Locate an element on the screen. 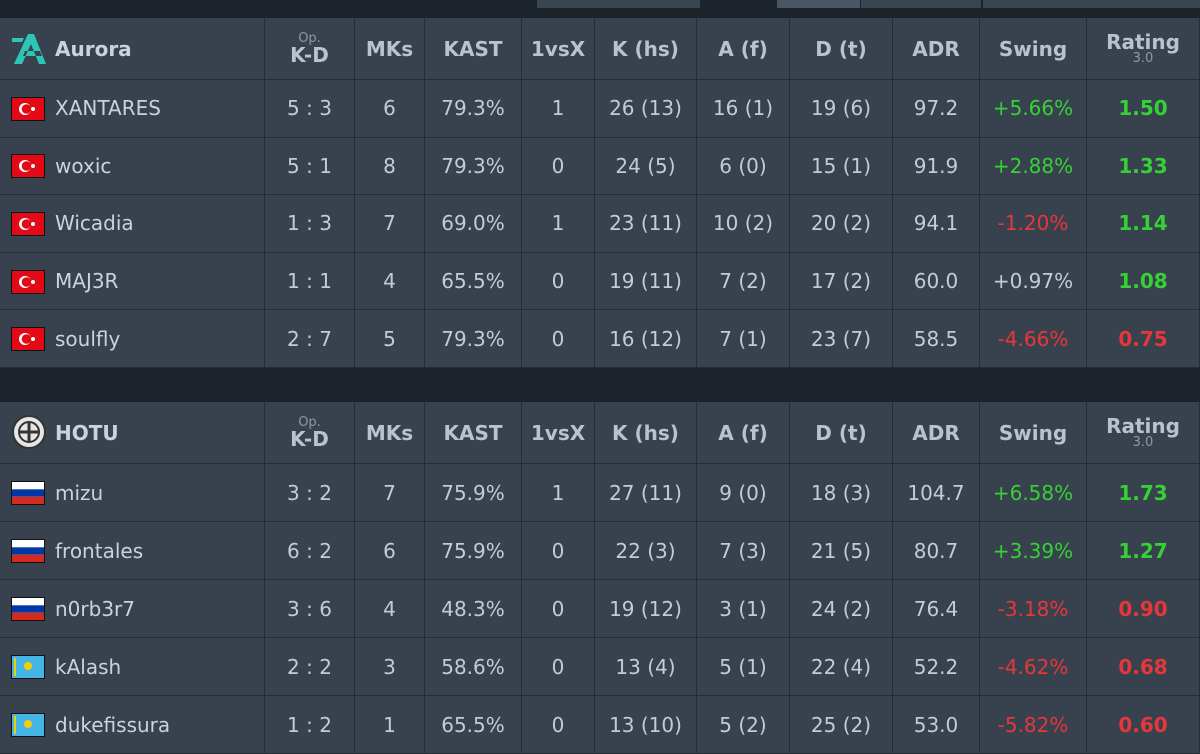  stat-cell: 18 (3) is located at coordinates (841, 493).